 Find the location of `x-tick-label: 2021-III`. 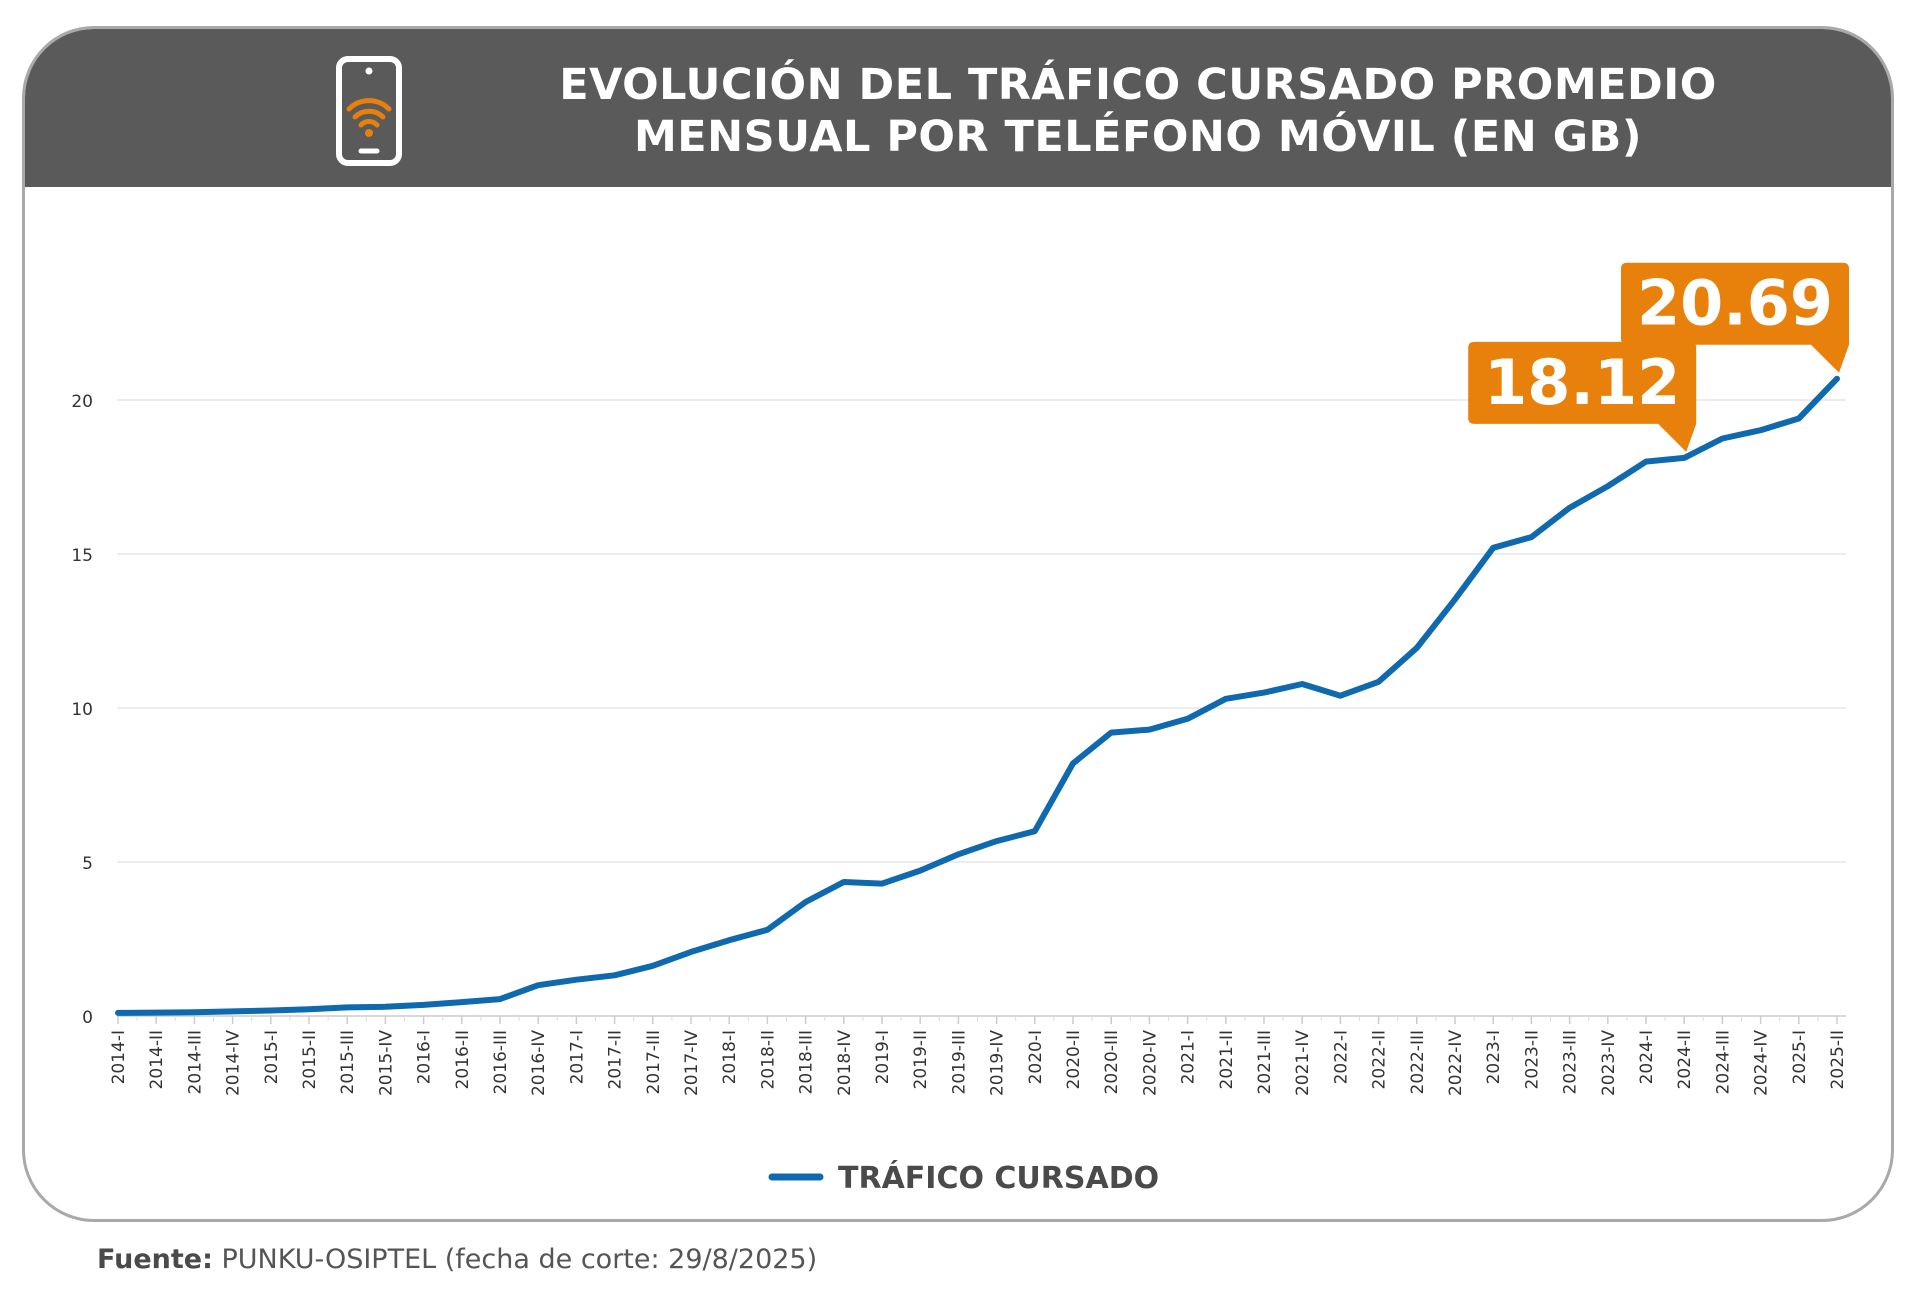

x-tick-label: 2021-III is located at coordinates (1265, 1062).